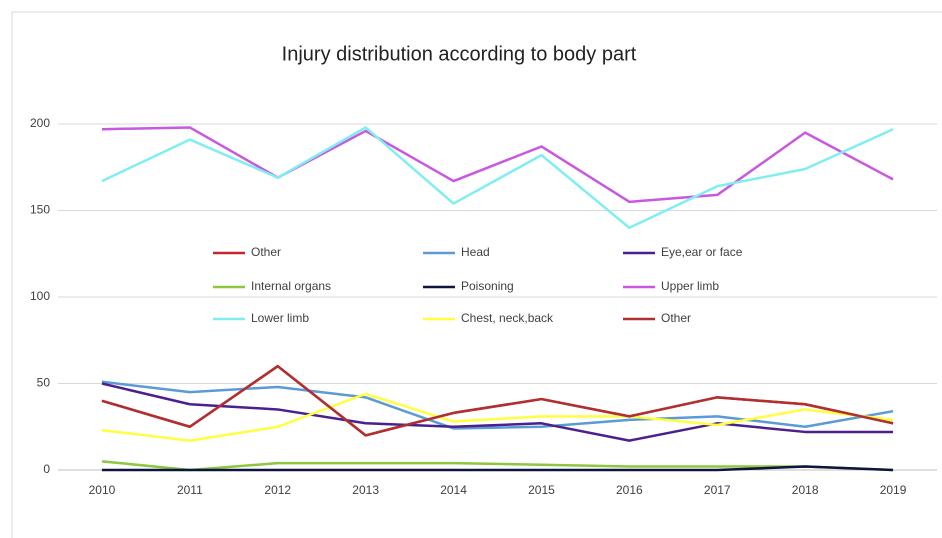  What do you see at coordinates (365, 490) in the screenshot?
I see `x-tick-label: 2013` at bounding box center [365, 490].